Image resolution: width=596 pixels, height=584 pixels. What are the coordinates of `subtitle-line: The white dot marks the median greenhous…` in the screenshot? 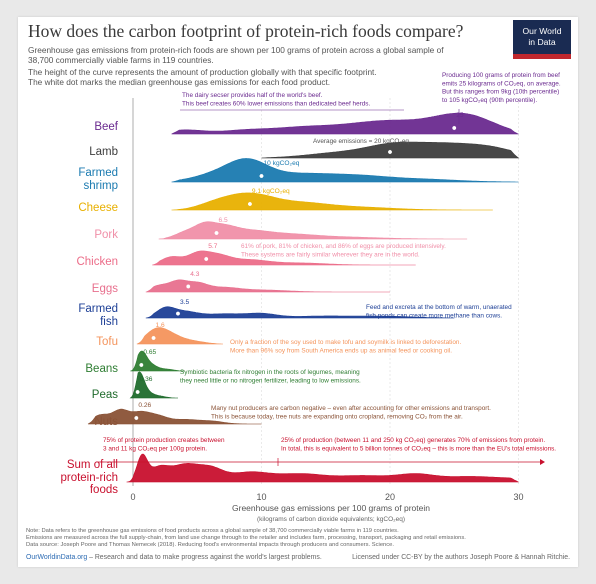 It's located at (179, 82).